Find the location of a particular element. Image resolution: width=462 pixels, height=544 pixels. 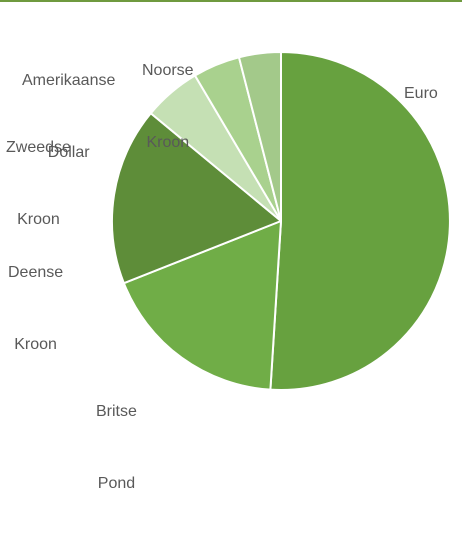

slice-label-zweedse-kroon-line-2: Kroon is located at coordinates (38, 219).